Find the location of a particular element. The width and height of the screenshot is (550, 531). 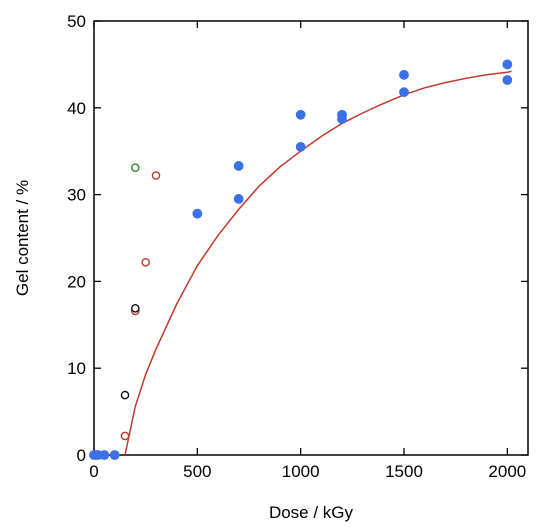

y-tick-label: 30 is located at coordinates (76, 195).